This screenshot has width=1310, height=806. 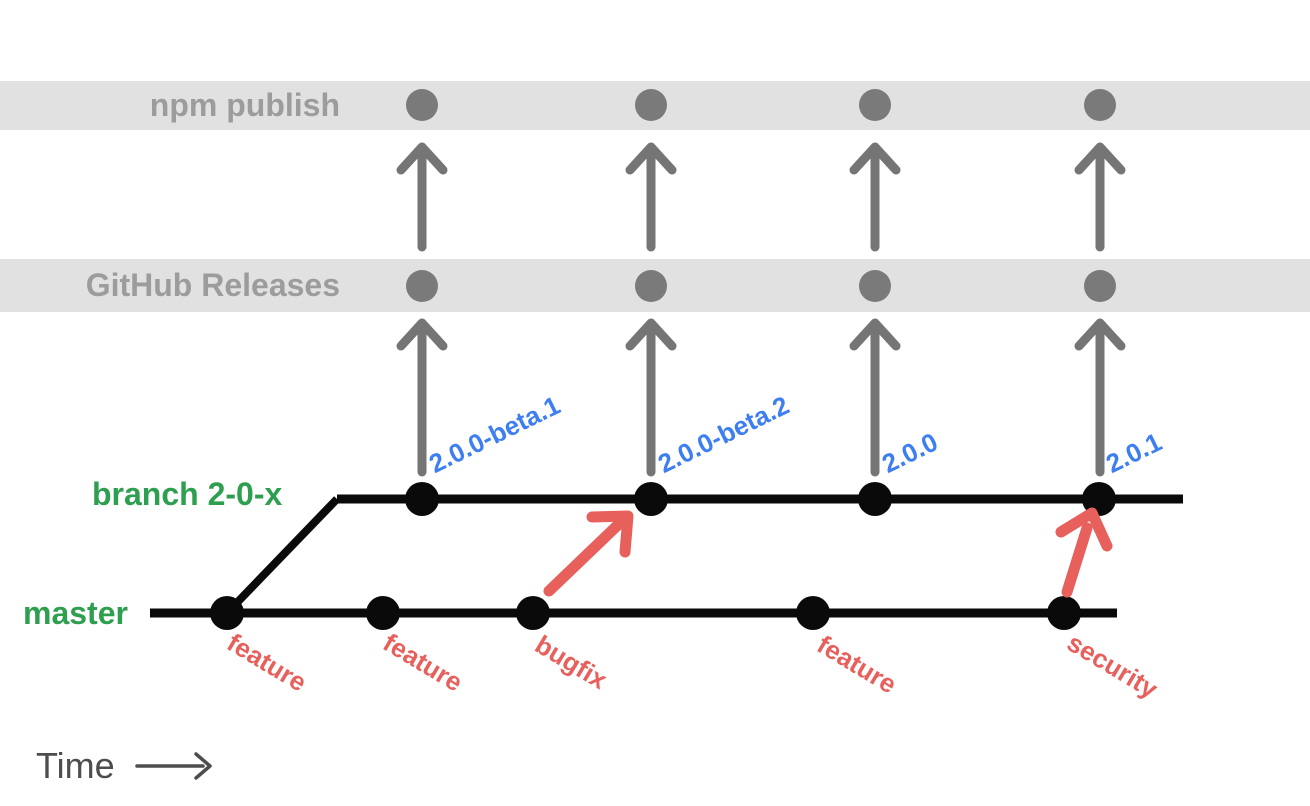 What do you see at coordinates (173, 766) in the screenshot?
I see `time-right-arrow-icon` at bounding box center [173, 766].